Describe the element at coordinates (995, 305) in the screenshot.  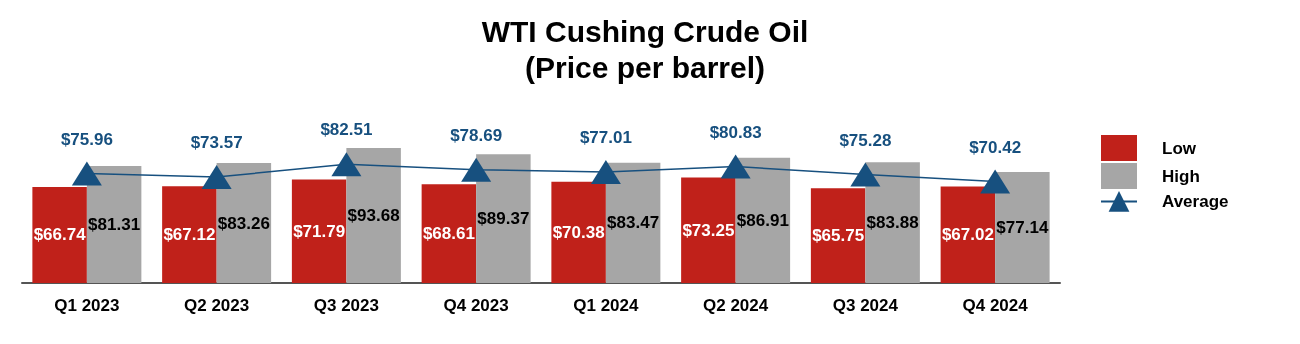
I see `x-tick-label: Q4 2024` at that location.